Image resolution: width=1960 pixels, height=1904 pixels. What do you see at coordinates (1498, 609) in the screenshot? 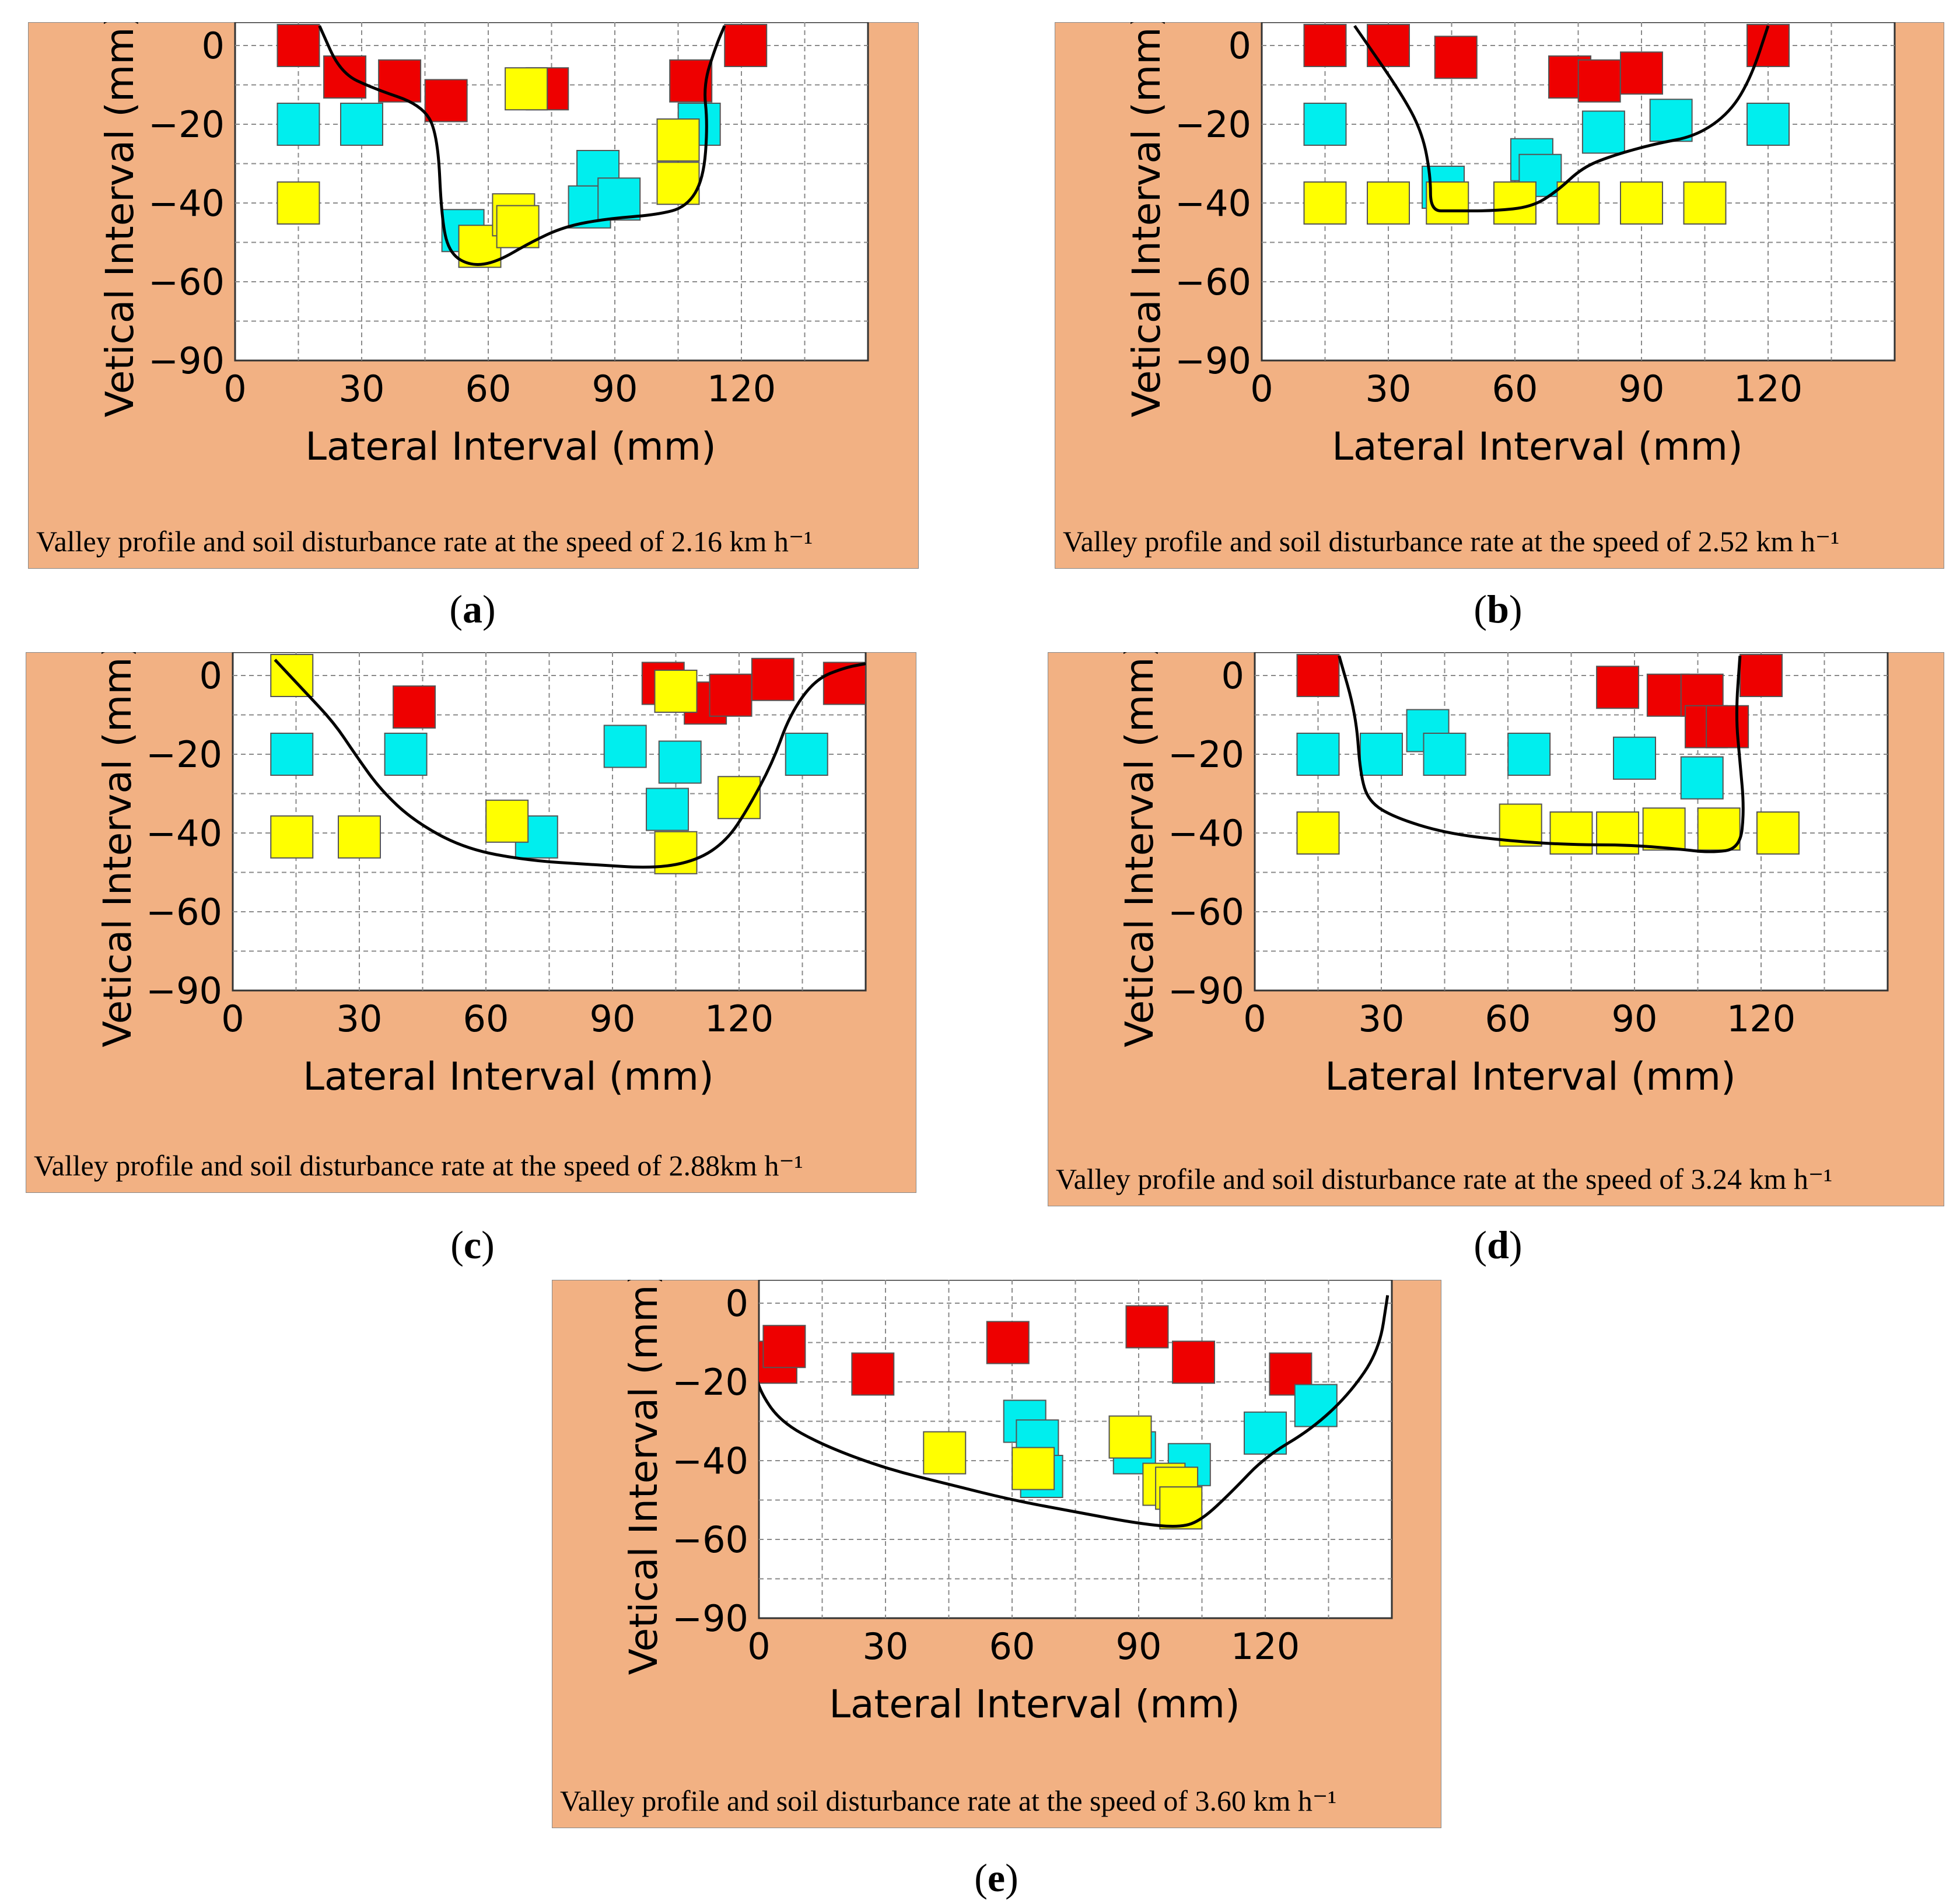
I see `caption-letter-b: (b)` at bounding box center [1498, 609].